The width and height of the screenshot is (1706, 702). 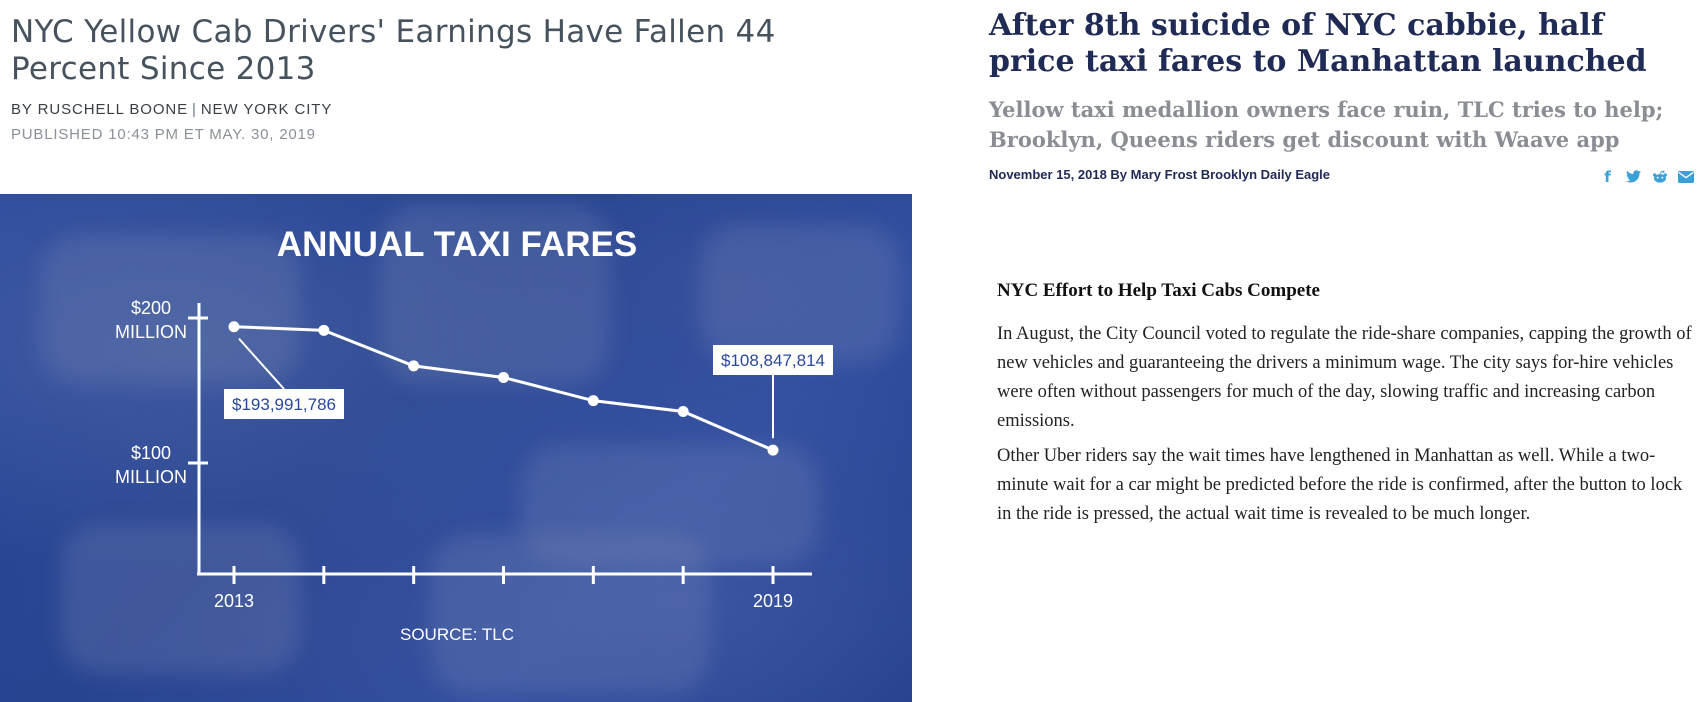 What do you see at coordinates (324, 330) in the screenshot?
I see `data-point-2014` at bounding box center [324, 330].